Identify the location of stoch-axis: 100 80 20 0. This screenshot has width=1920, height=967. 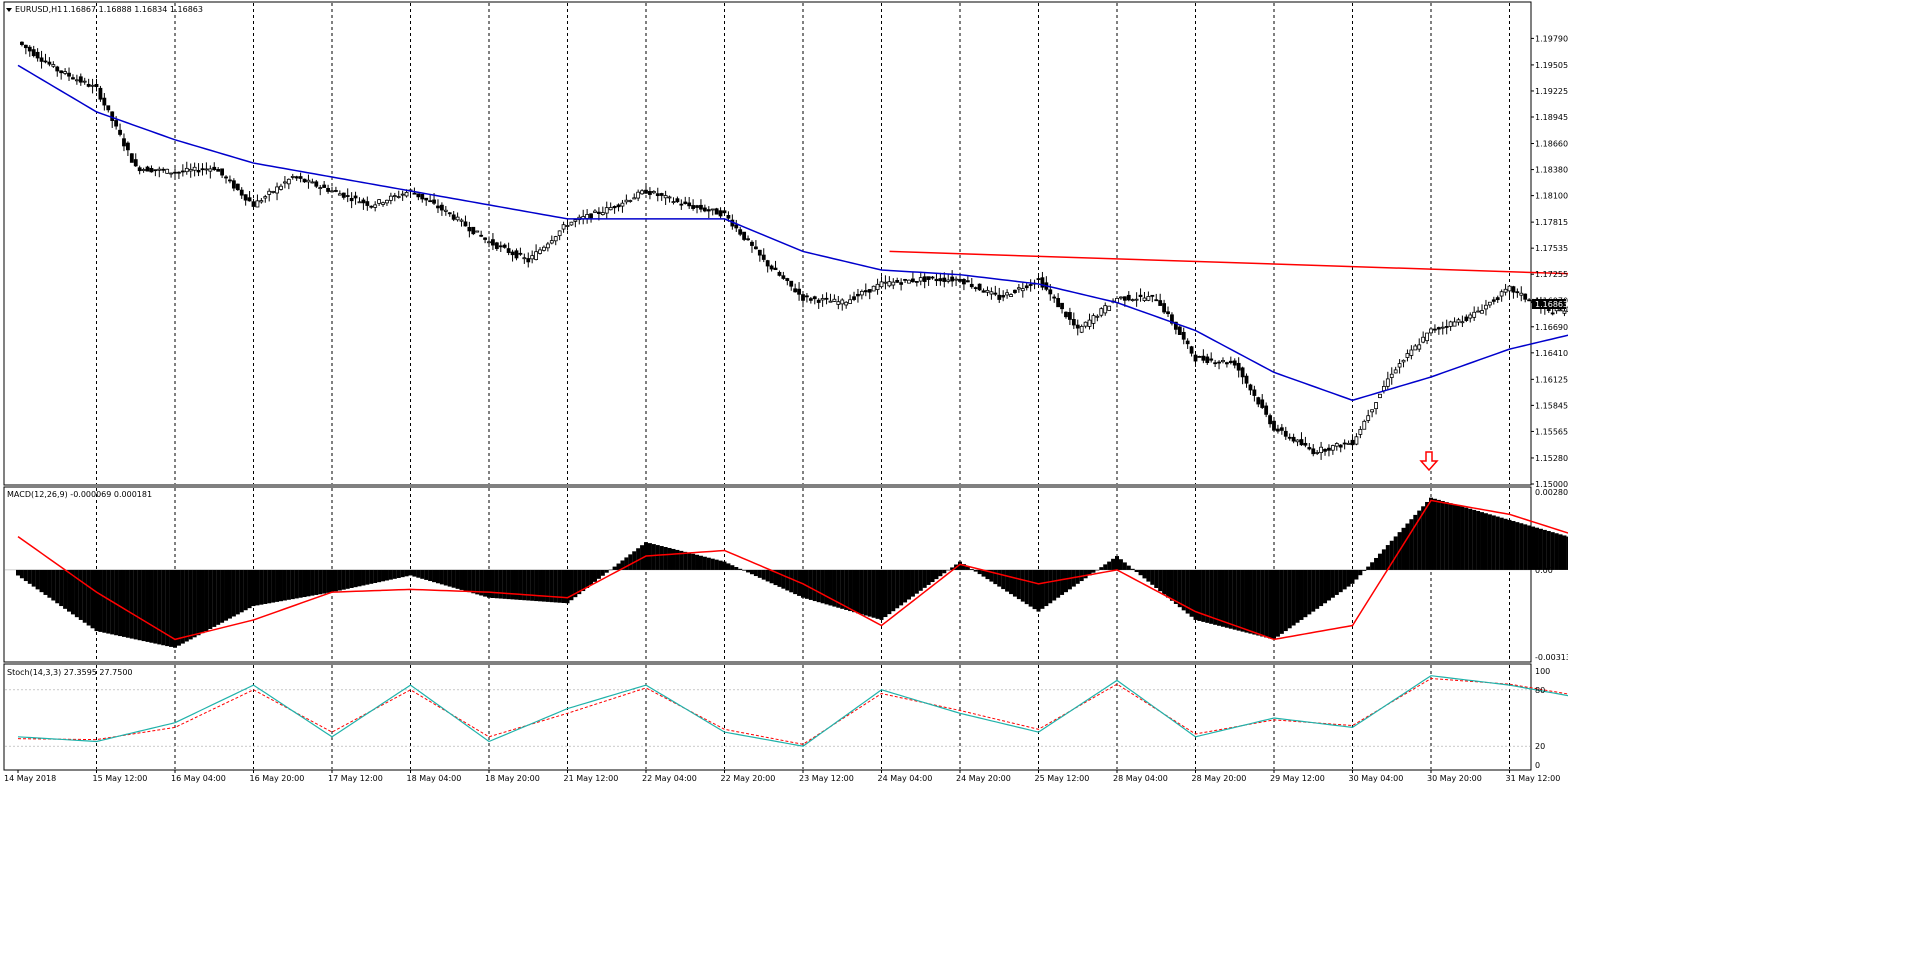
(1542, 718).